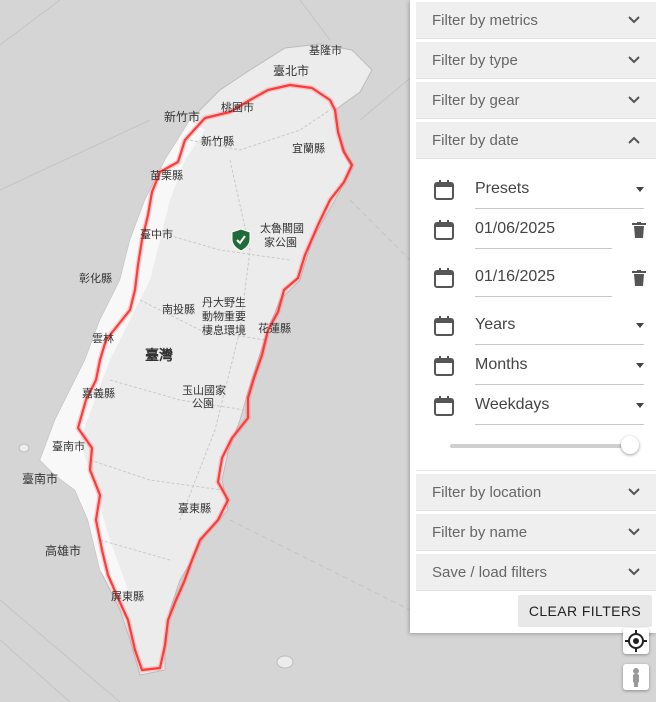 This screenshot has height=702, width=656. What do you see at coordinates (536, 100) in the screenshot?
I see `filter-gear-header: Filter by gear` at bounding box center [536, 100].